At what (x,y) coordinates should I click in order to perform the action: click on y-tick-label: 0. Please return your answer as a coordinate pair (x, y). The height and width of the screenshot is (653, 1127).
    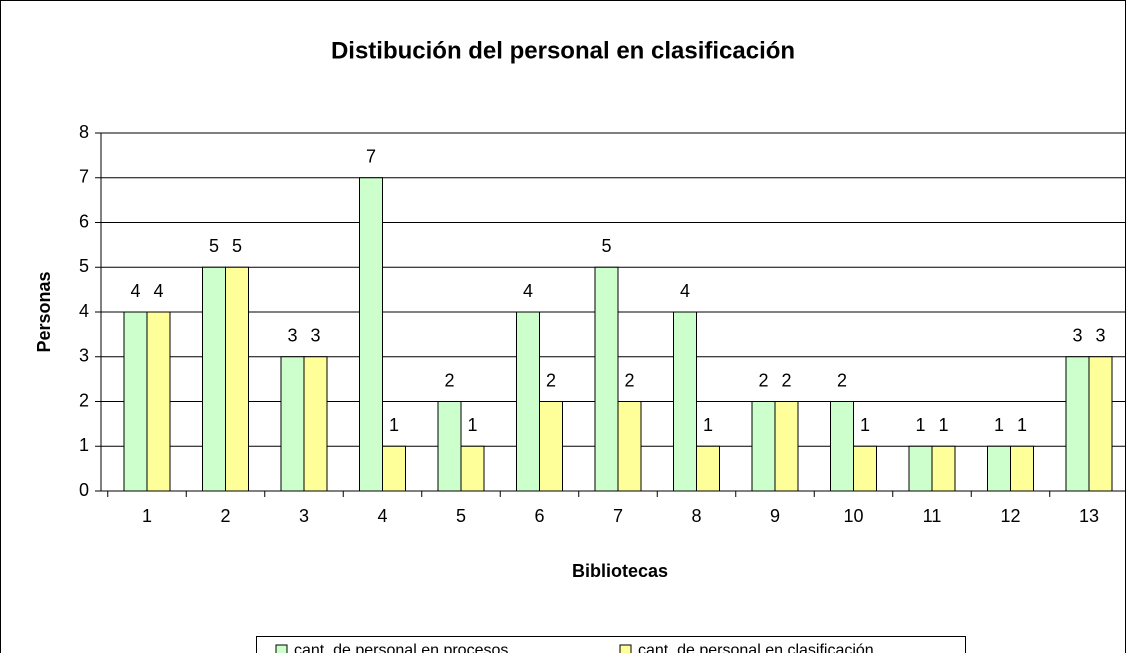
    Looking at the image, I should click on (84, 490).